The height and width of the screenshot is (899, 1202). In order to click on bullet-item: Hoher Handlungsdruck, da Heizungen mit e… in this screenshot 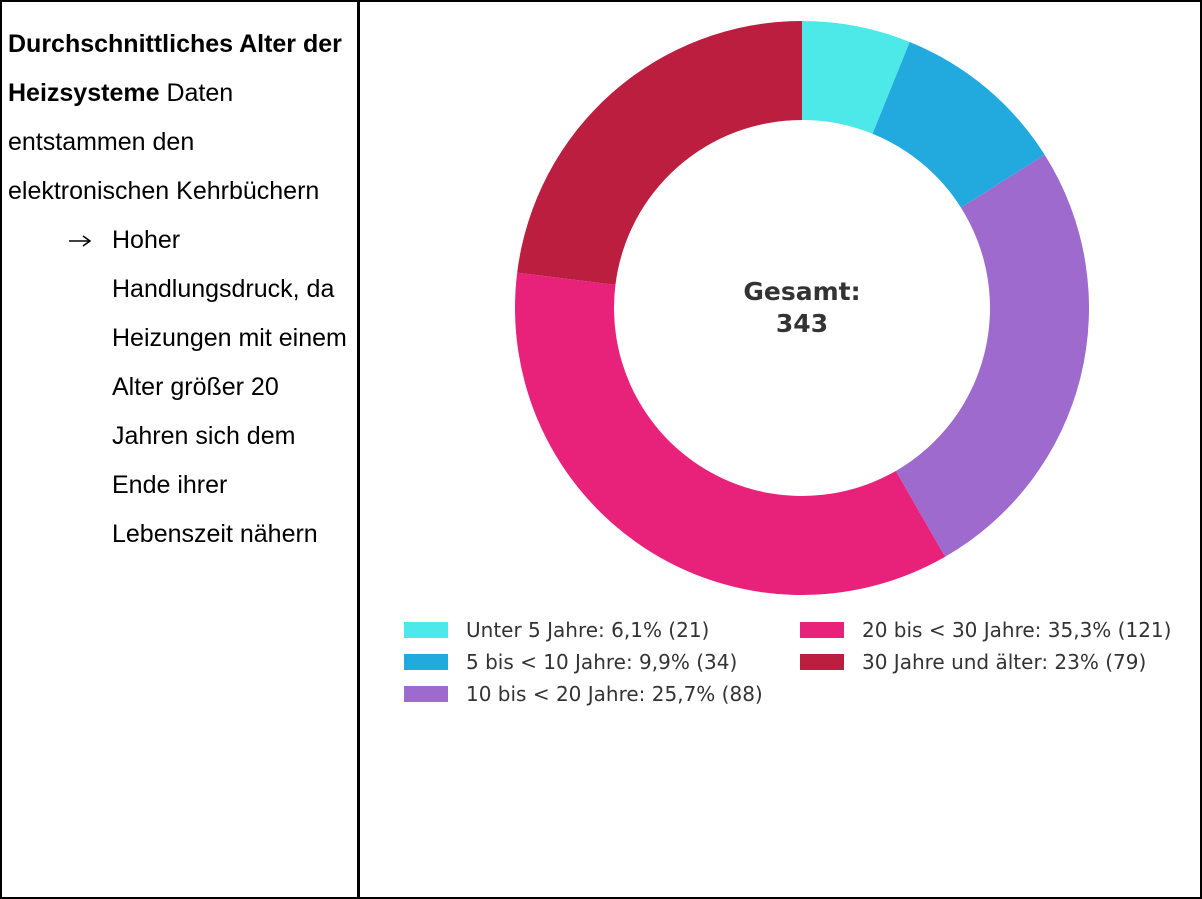, I will do `click(208, 387)`.